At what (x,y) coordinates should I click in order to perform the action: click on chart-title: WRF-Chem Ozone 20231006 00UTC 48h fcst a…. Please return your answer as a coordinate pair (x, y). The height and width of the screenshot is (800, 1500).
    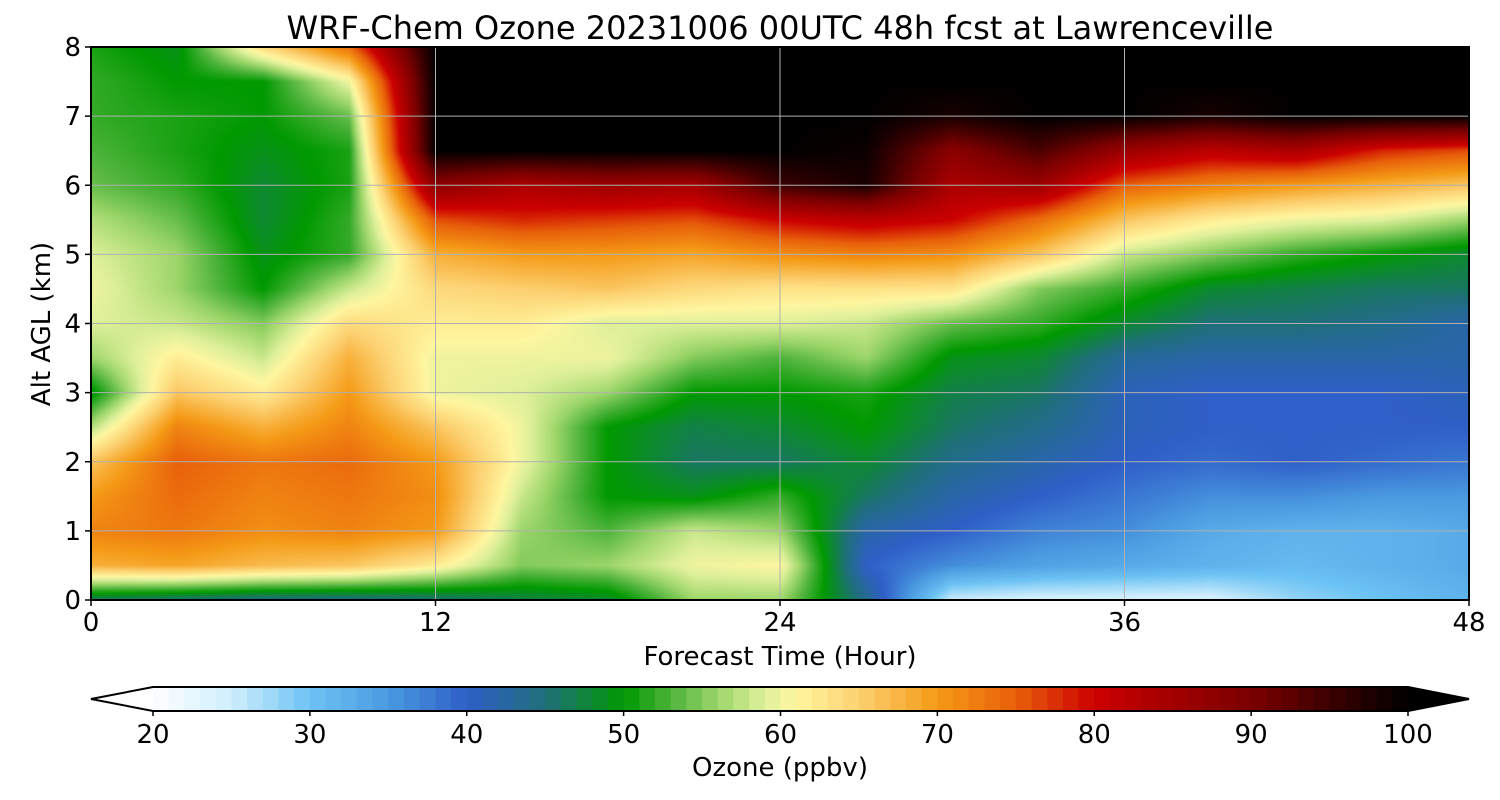
    Looking at the image, I should click on (780, 28).